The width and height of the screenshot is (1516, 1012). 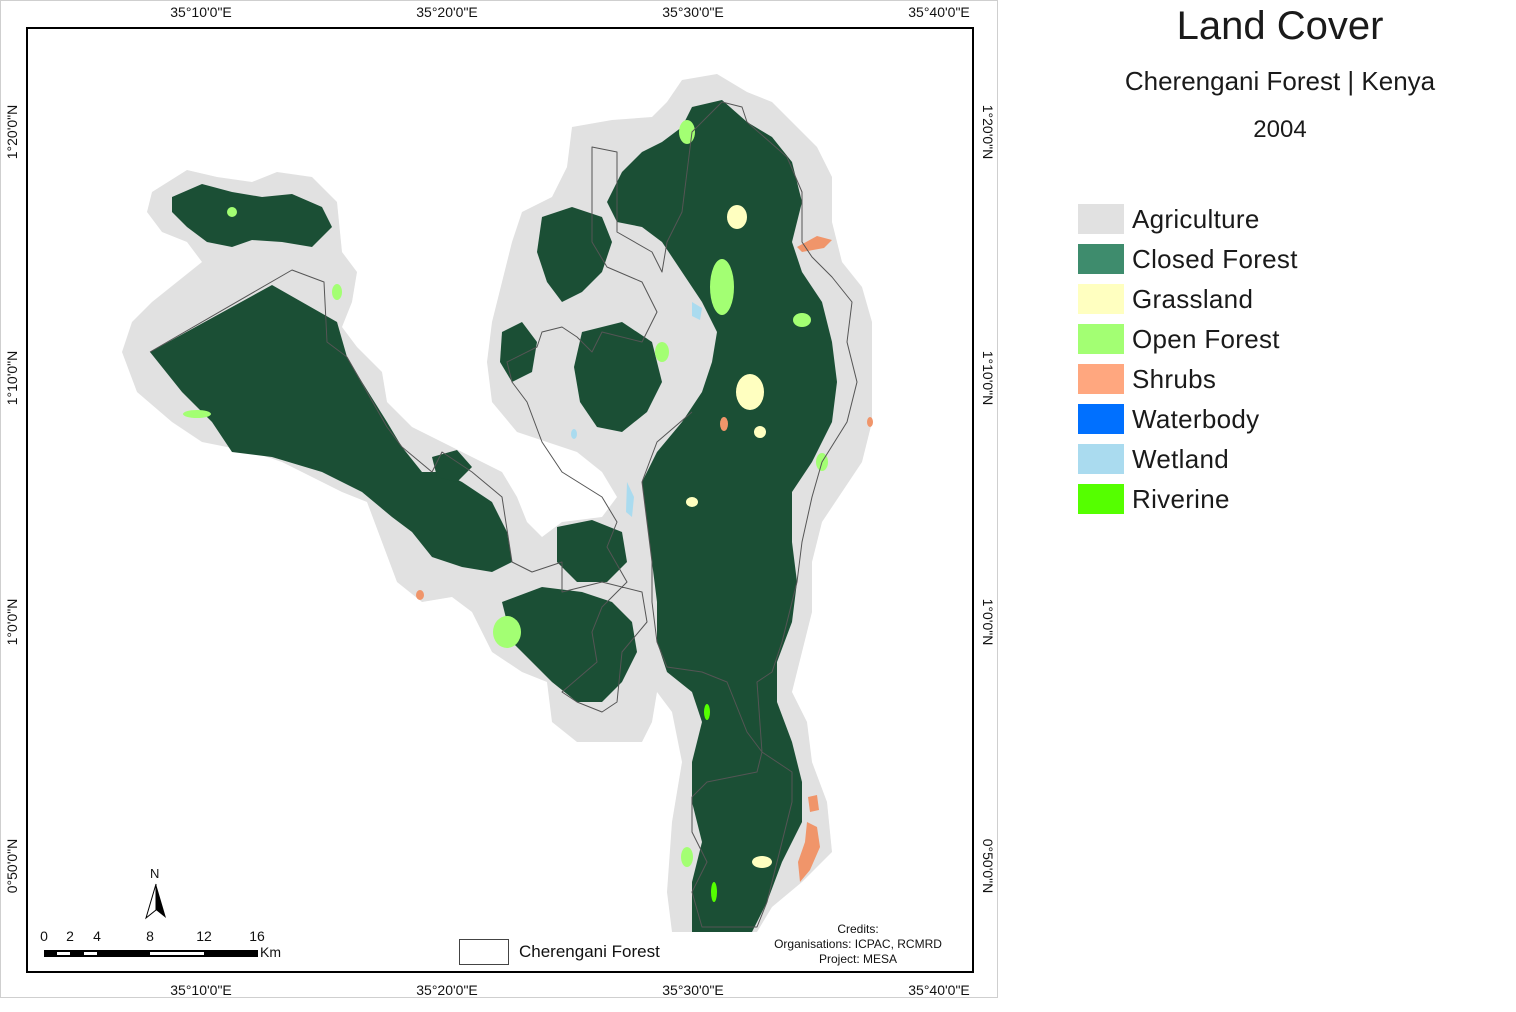 I want to click on legend-label: Riverine, so click(x=1181, y=498).